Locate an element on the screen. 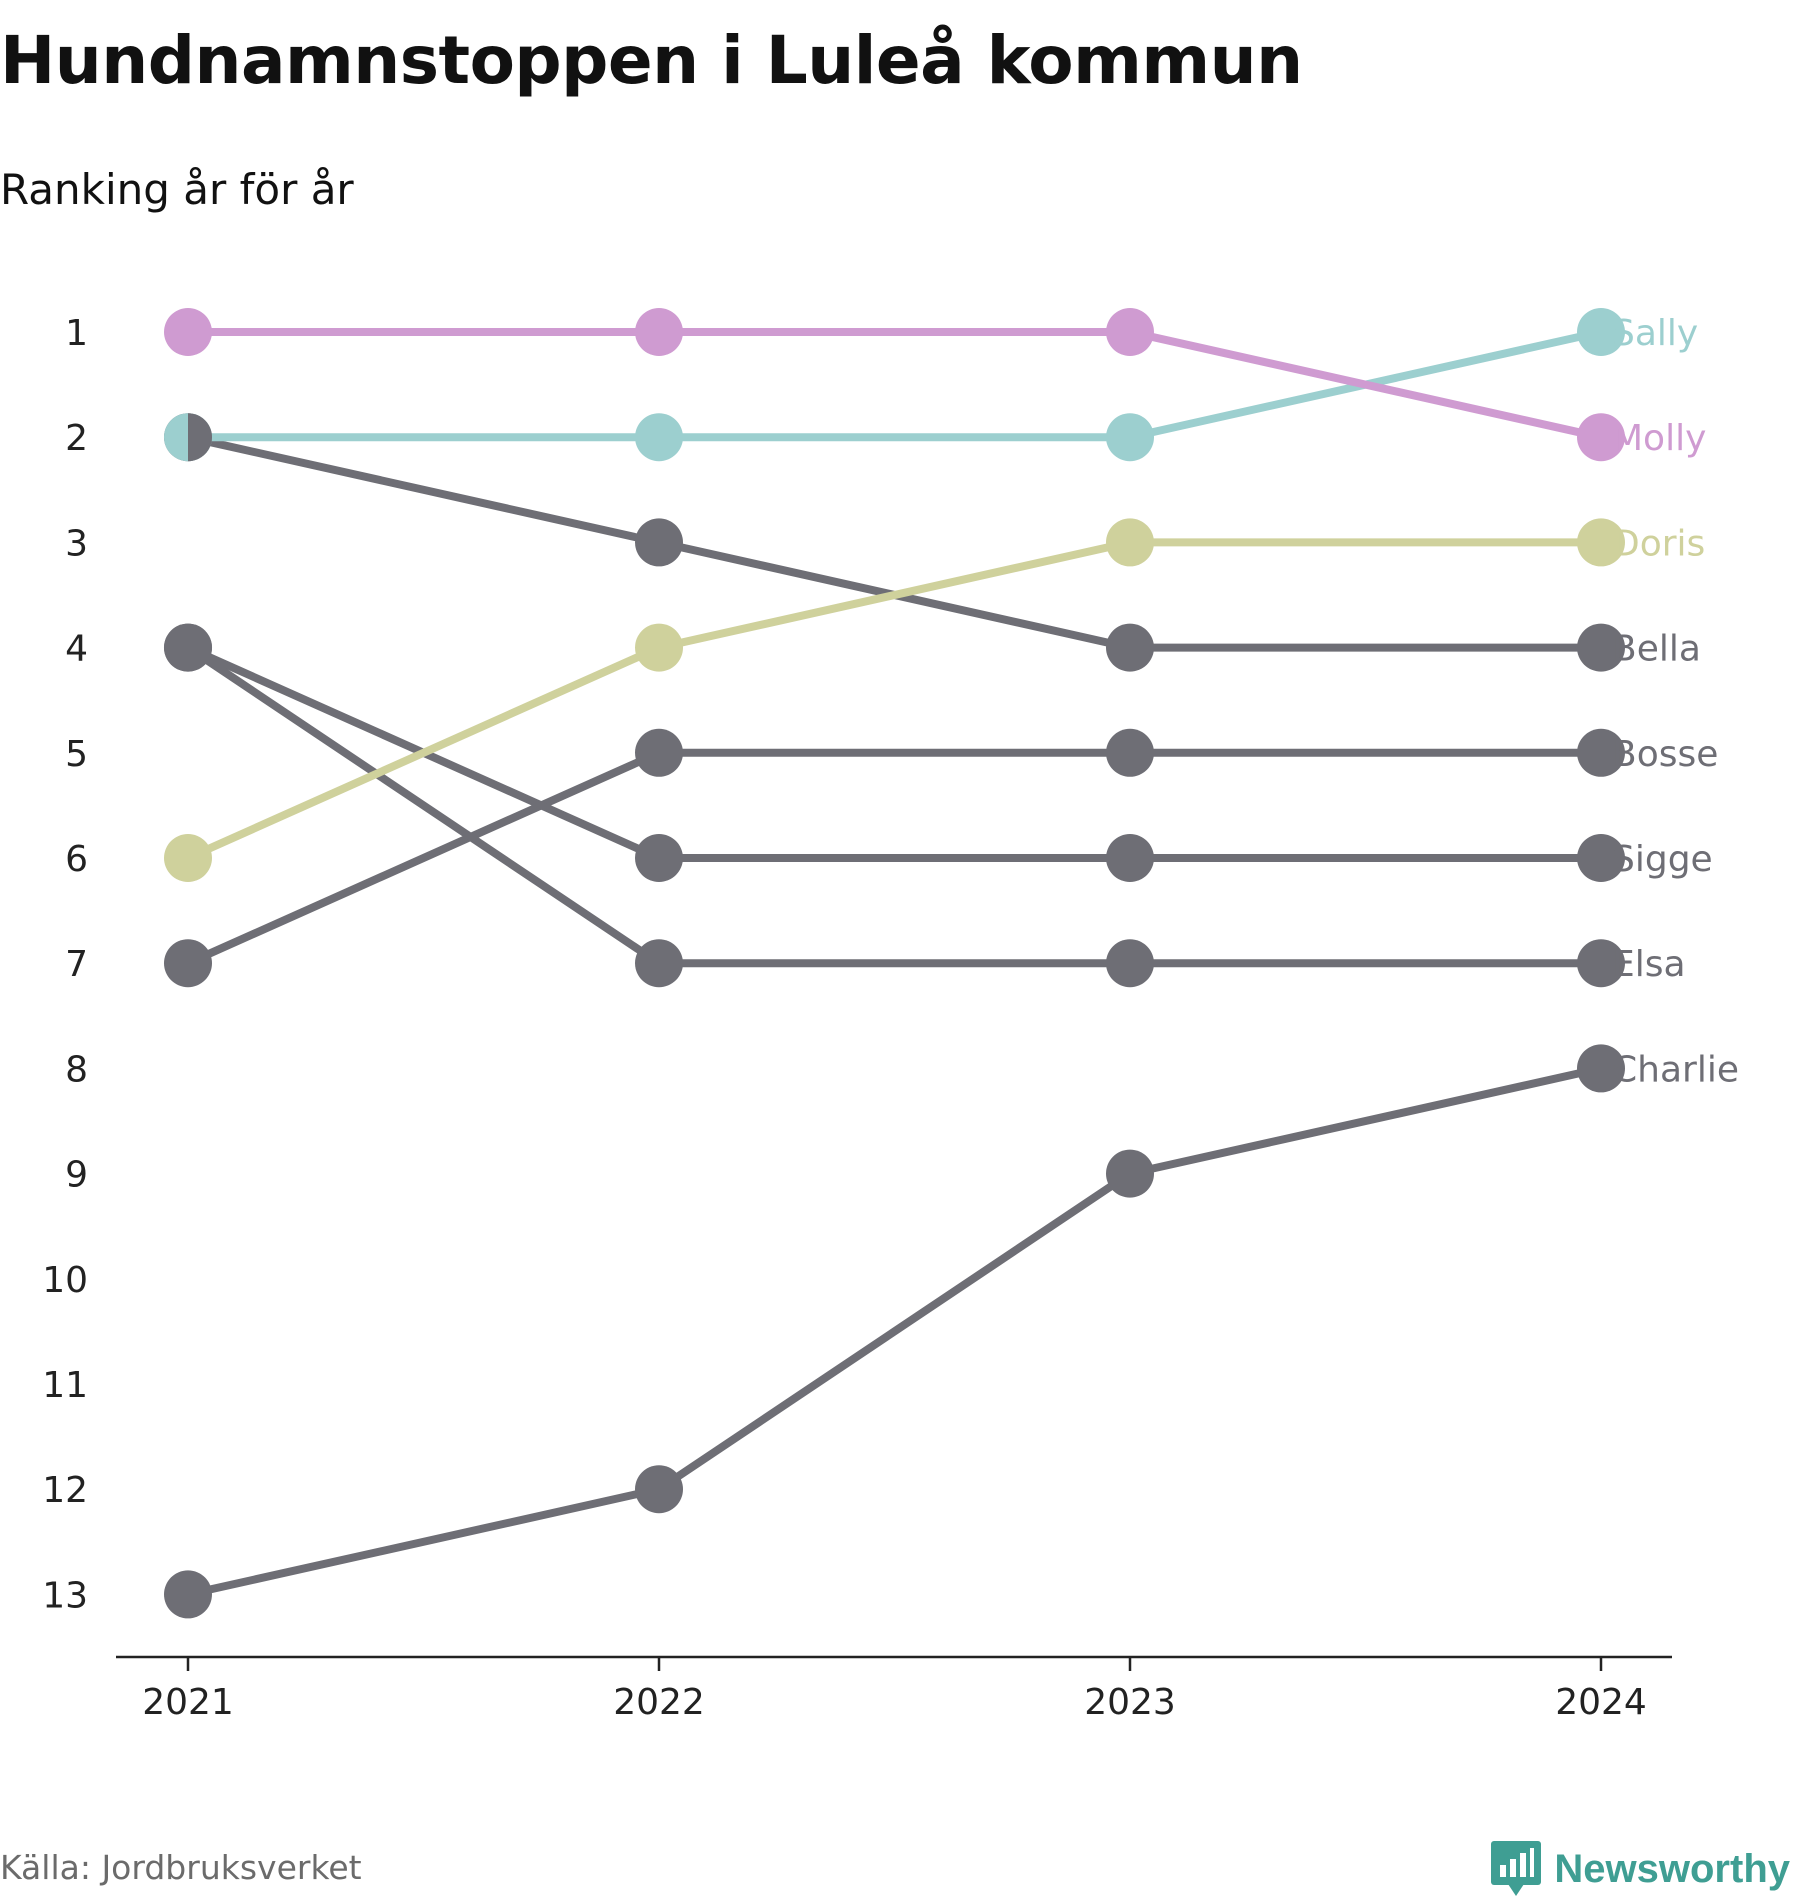  series-label-sally: Sally is located at coordinates (1655, 333).